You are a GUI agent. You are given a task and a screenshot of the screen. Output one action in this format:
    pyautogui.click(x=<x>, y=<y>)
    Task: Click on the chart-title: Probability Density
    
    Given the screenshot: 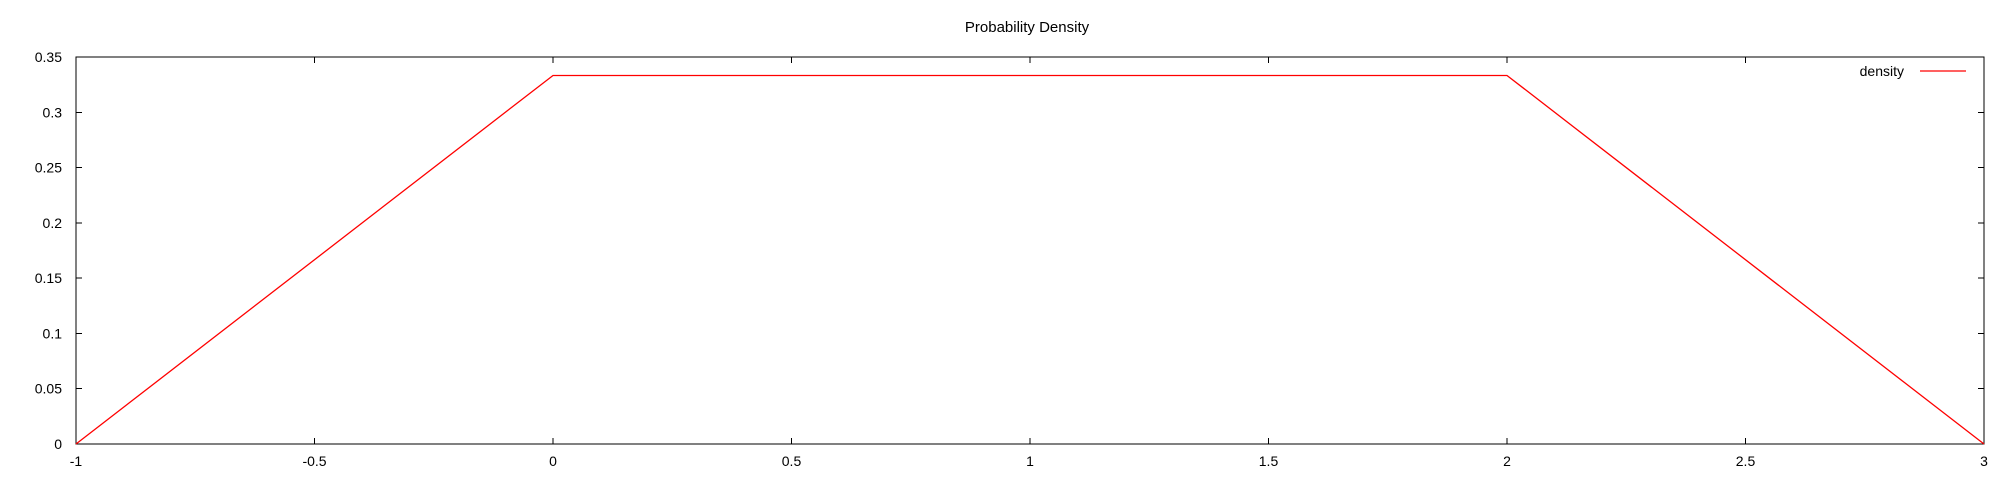 What is the action you would take?
    pyautogui.click(x=1027, y=27)
    